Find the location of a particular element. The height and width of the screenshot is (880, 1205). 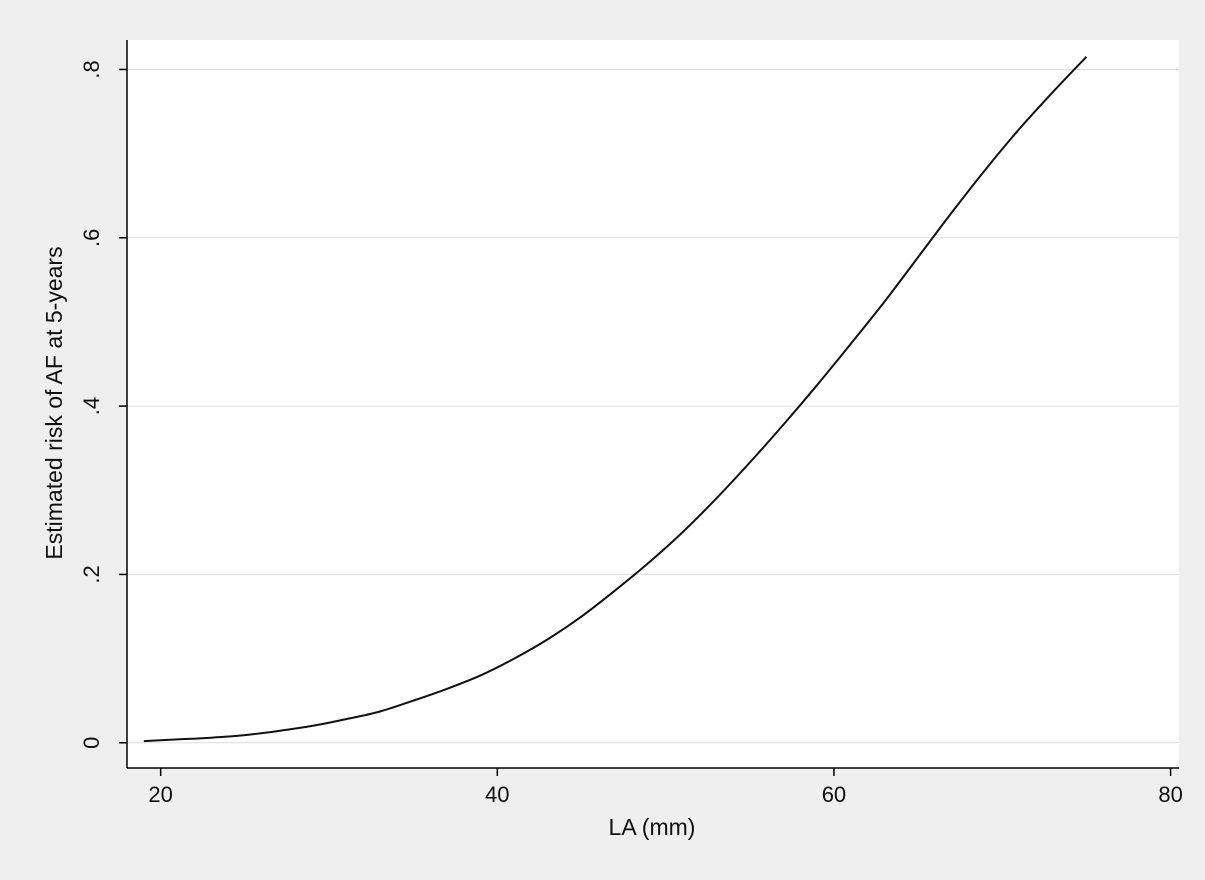

y-tick-label: .8 is located at coordinates (91, 69).